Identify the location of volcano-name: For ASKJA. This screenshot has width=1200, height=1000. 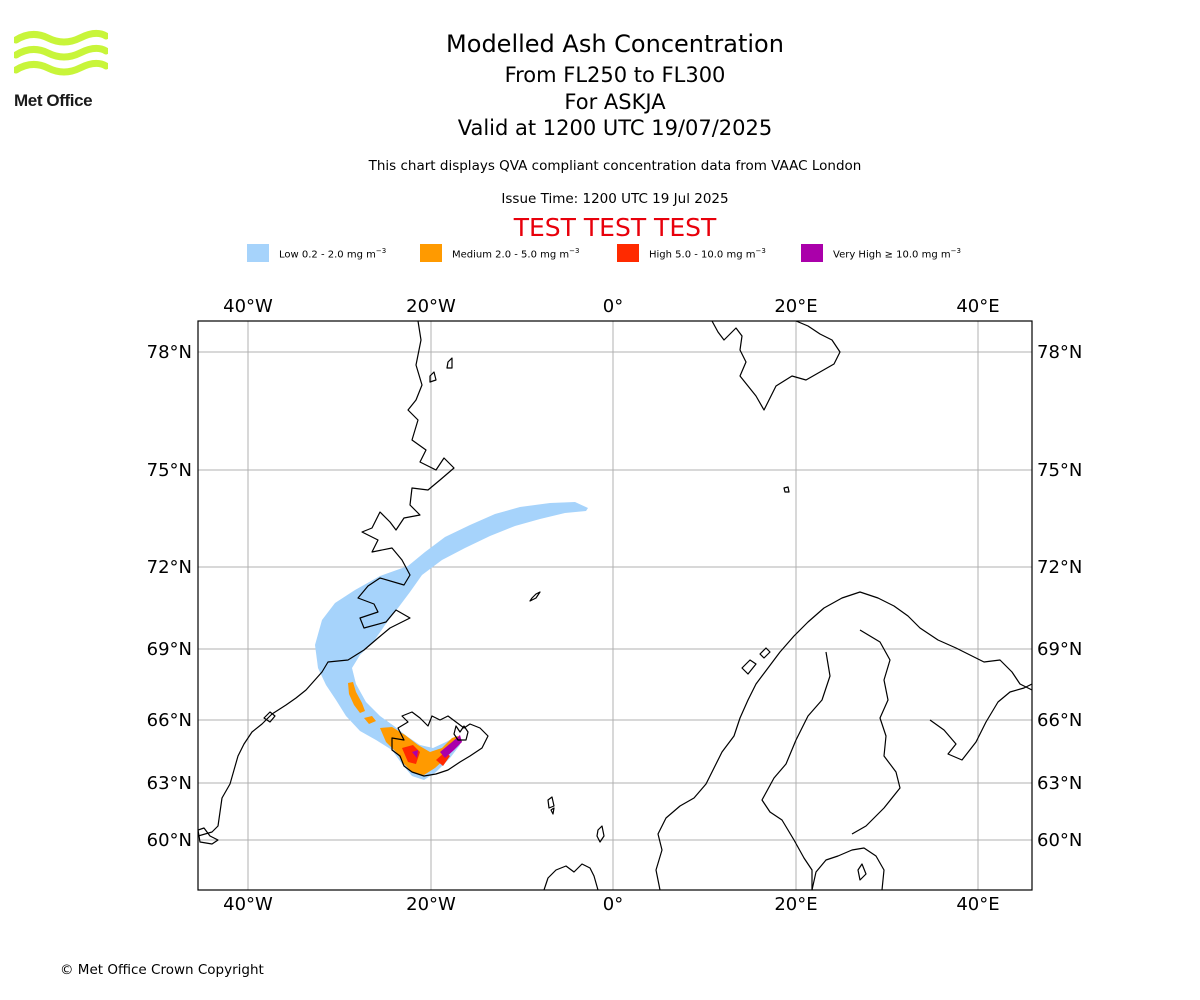
(615, 102).